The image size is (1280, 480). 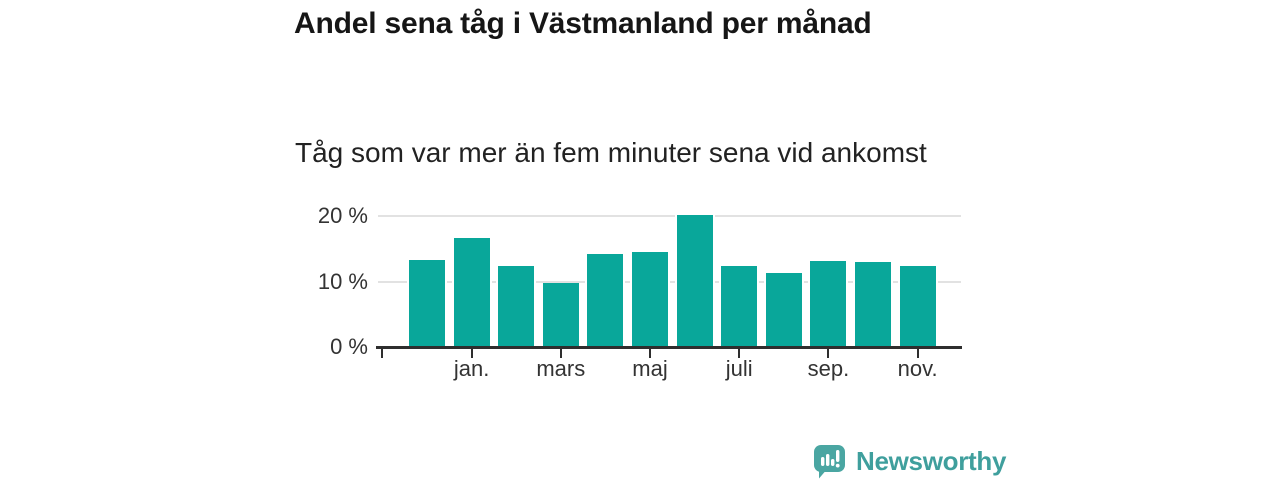 What do you see at coordinates (342, 215) in the screenshot?
I see `y-axis-tick-label: 20 %` at bounding box center [342, 215].